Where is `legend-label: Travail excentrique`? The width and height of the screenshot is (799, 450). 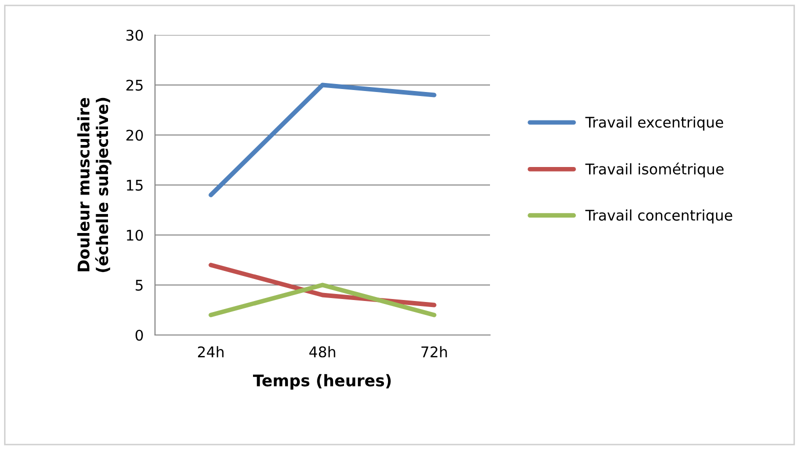 legend-label: Travail excentrique is located at coordinates (654, 123).